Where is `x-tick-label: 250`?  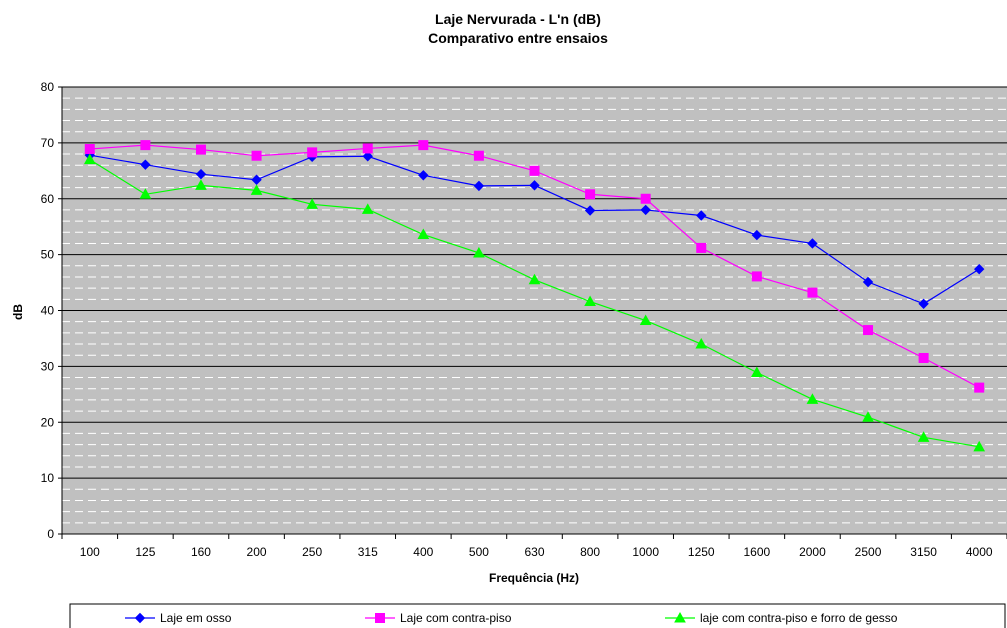 x-tick-label: 250 is located at coordinates (312, 552).